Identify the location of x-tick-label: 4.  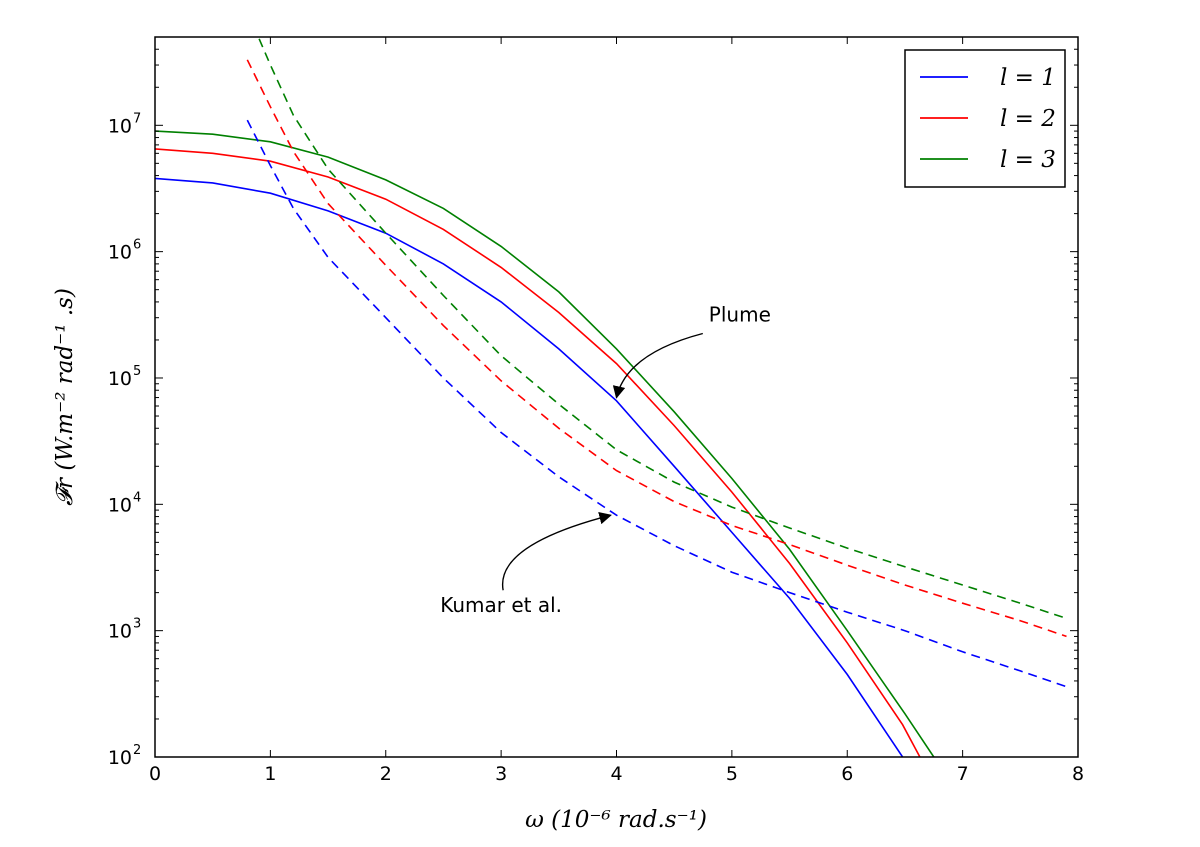
(616, 774).